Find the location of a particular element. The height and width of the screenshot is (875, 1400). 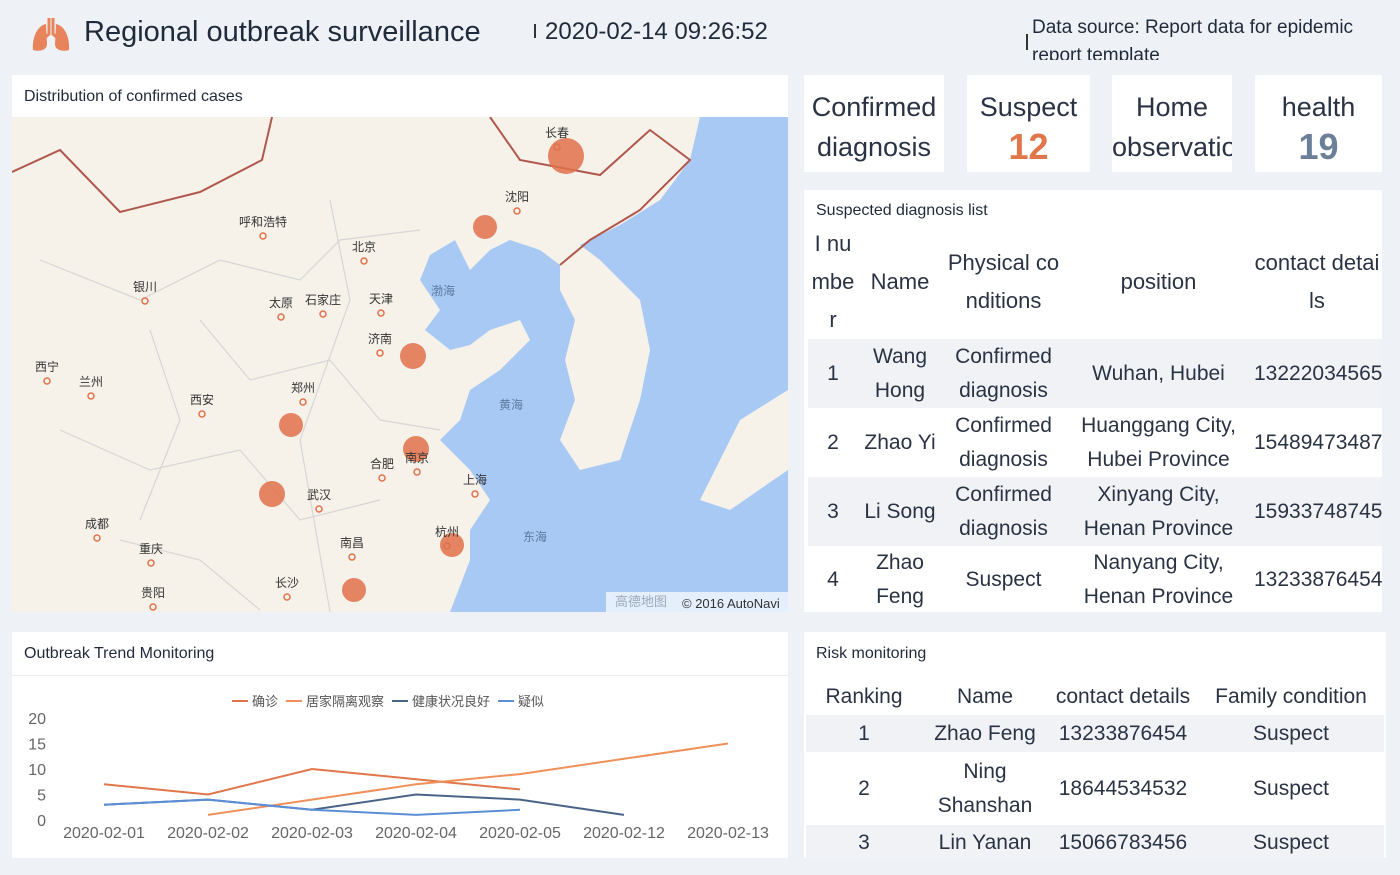

table-cell: Zhao Feng is located at coordinates (985, 733).